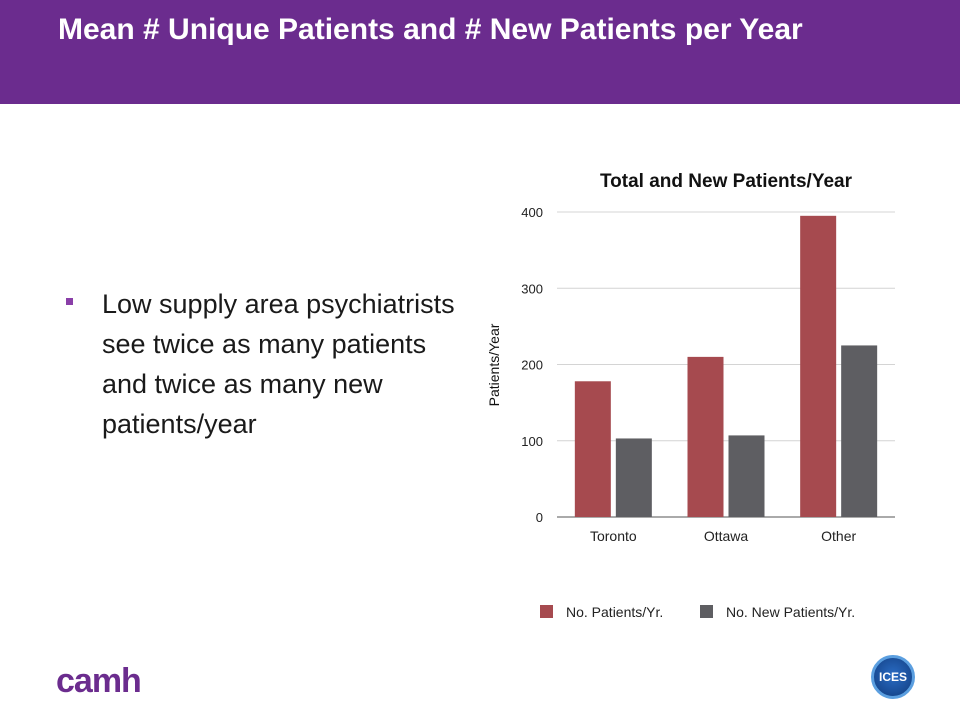  I want to click on x-tick-label: Ottawa, so click(726, 536).